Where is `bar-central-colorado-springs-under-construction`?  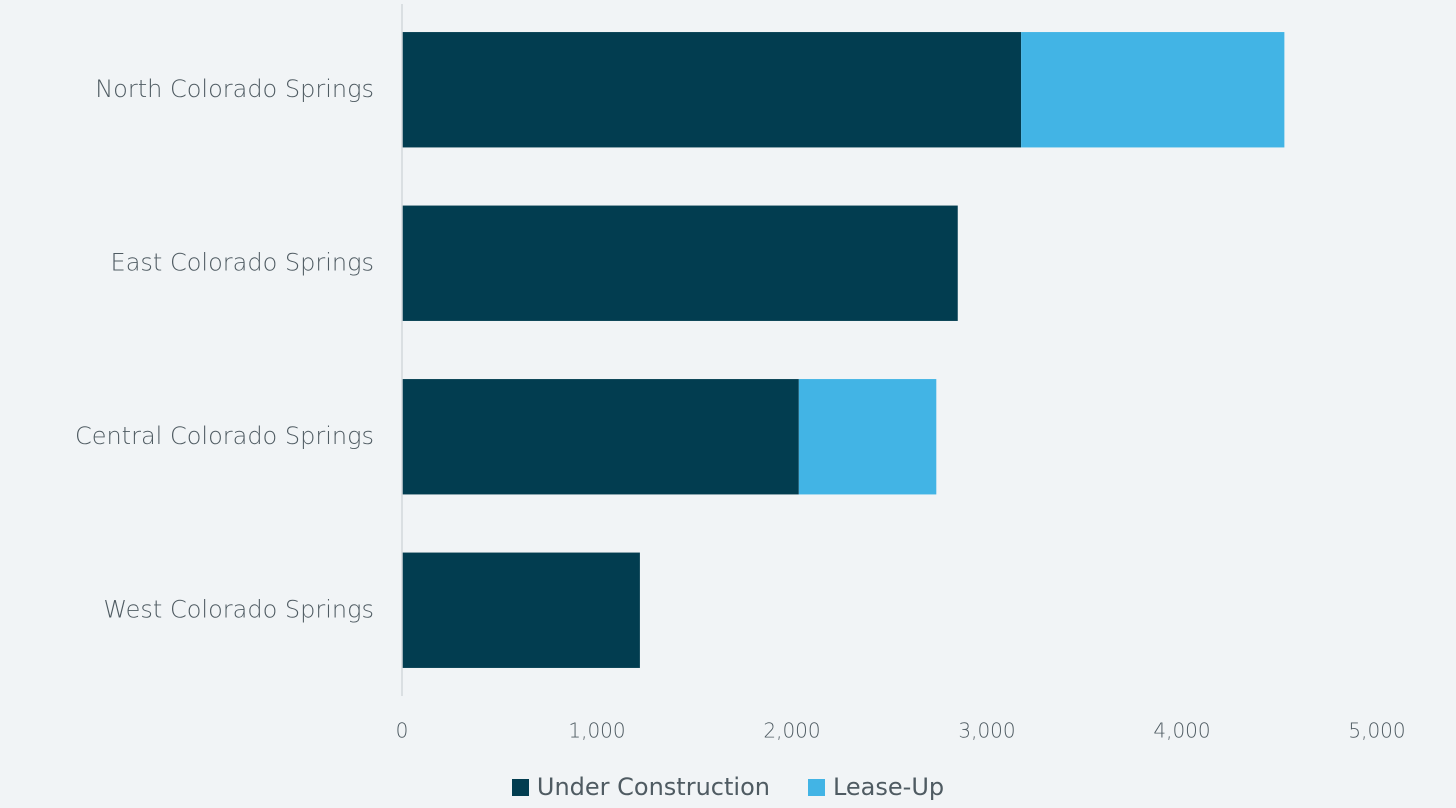
bar-central-colorado-springs-under-construction is located at coordinates (600, 437).